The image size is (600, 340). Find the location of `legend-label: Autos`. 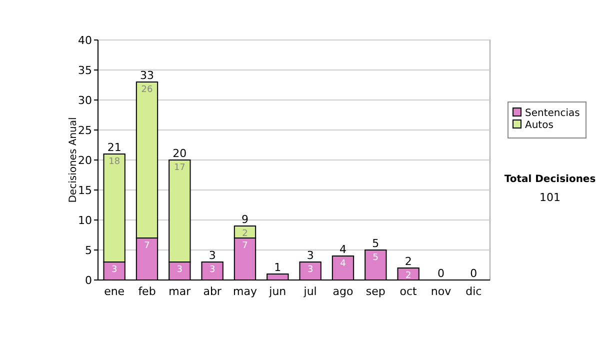

legend-label: Autos is located at coordinates (539, 125).